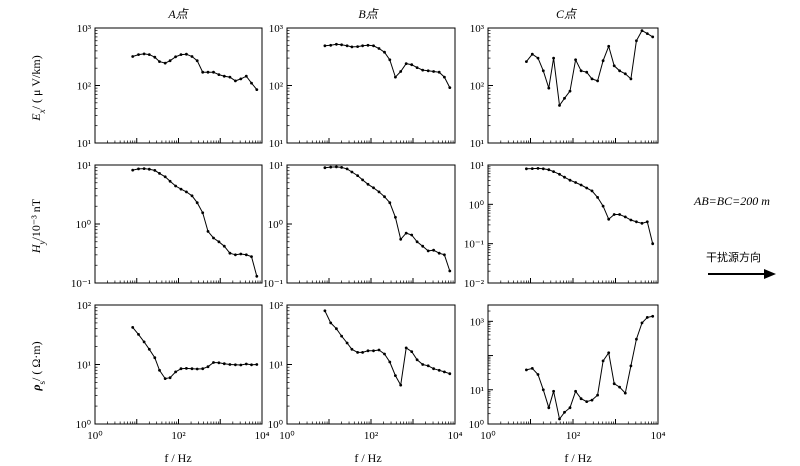 The width and height of the screenshot is (800, 466). What do you see at coordinates (273, 284) in the screenshot?
I see `y-tick-label: 10⁻¹` at bounding box center [273, 284].